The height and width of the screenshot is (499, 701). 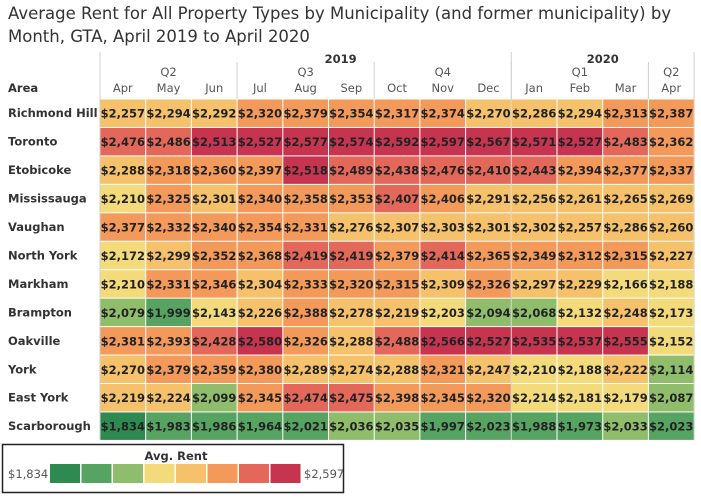 What do you see at coordinates (580, 88) in the screenshot?
I see `month-label: Feb` at bounding box center [580, 88].